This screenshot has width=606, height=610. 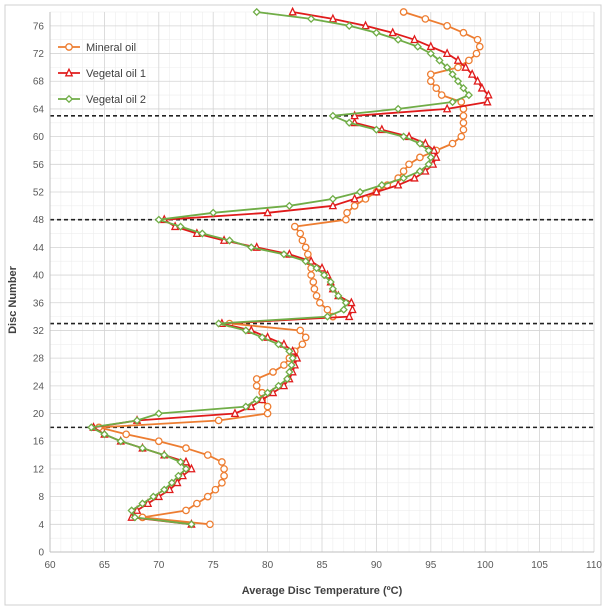 I want to click on y-tick-label: 0, so click(x=41, y=553).